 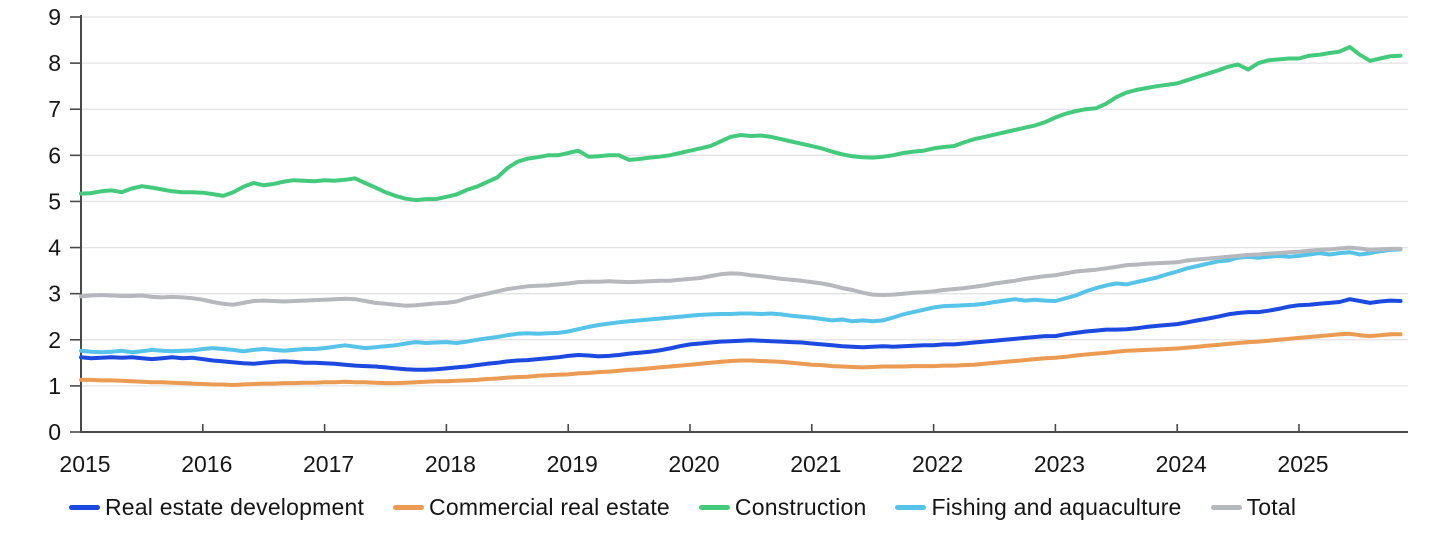 What do you see at coordinates (741, 276) in the screenshot?
I see `series-line-total` at bounding box center [741, 276].